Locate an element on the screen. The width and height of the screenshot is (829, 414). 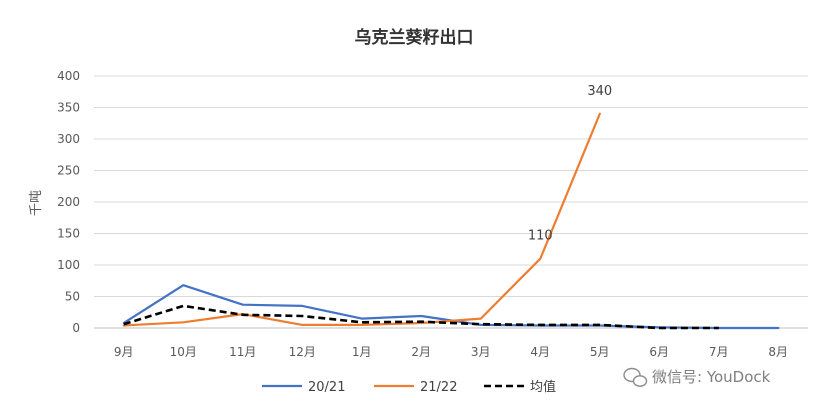
legend-label: 21/22 is located at coordinates (438, 387).